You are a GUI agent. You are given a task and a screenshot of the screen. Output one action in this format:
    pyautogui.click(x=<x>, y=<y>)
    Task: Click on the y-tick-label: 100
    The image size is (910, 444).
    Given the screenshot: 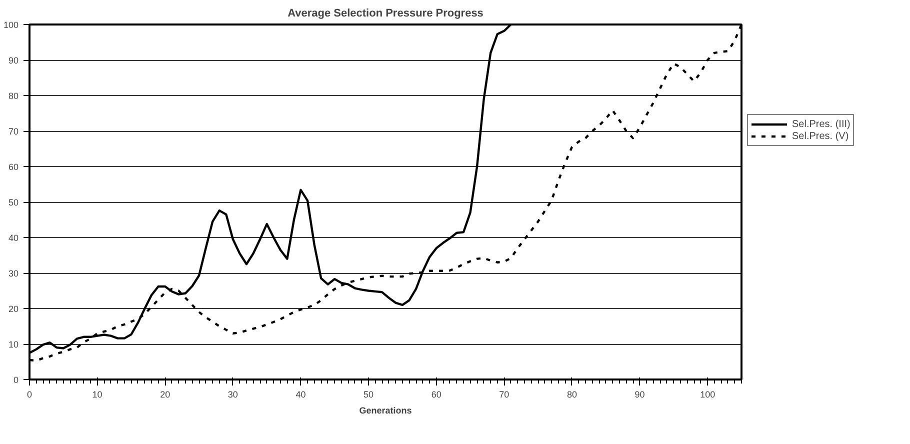 What is the action you would take?
    pyautogui.click(x=11, y=25)
    